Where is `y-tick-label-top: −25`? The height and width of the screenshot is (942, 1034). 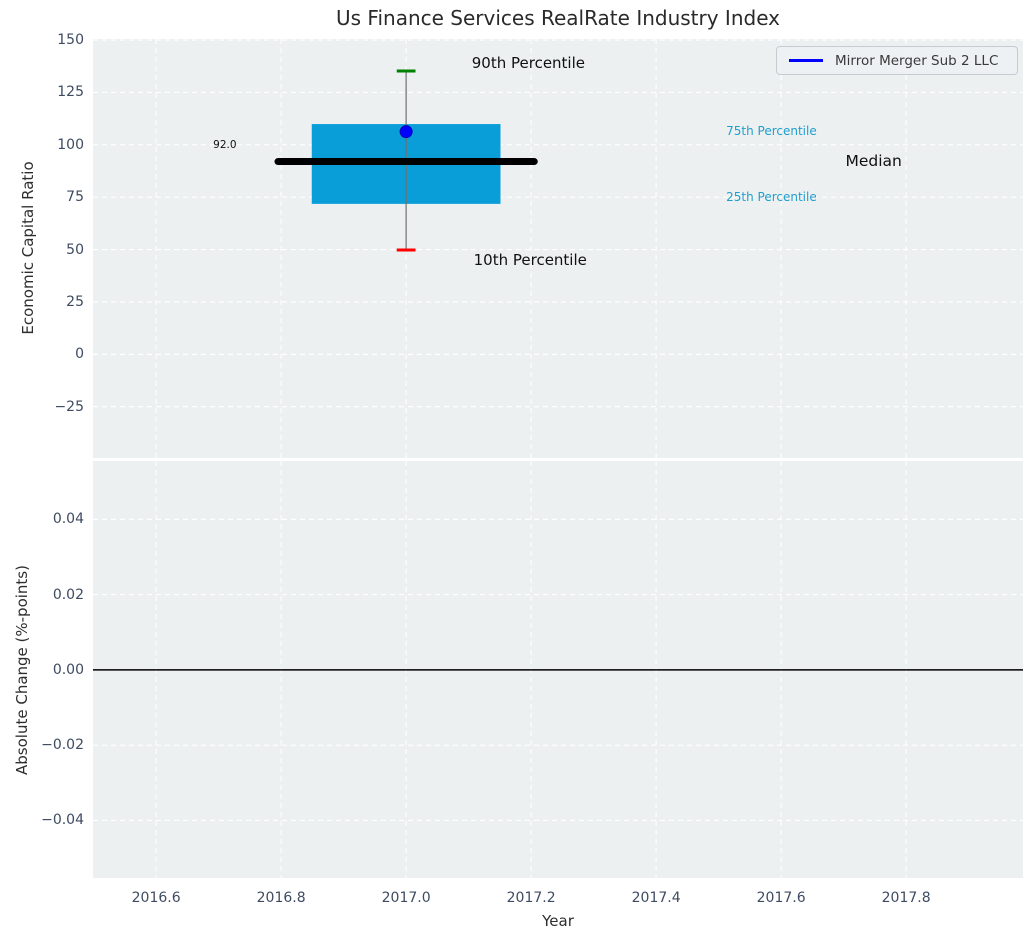 y-tick-label-top: −25 is located at coordinates (69, 406).